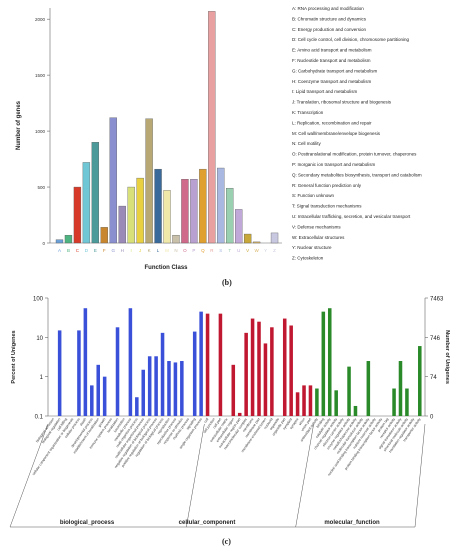  Describe the element at coordinates (238, 250) in the screenshot. I see `x-tick-label-U: U` at that location.